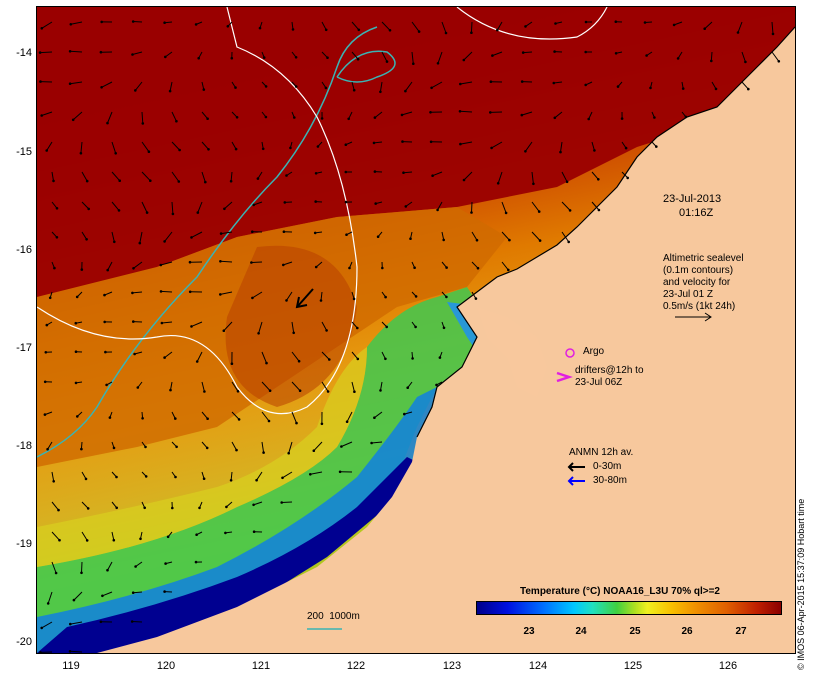 This screenshot has width=820, height=680. Describe the element at coordinates (696, 213) in the screenshot. I see `time-label: 01:16Z` at that location.